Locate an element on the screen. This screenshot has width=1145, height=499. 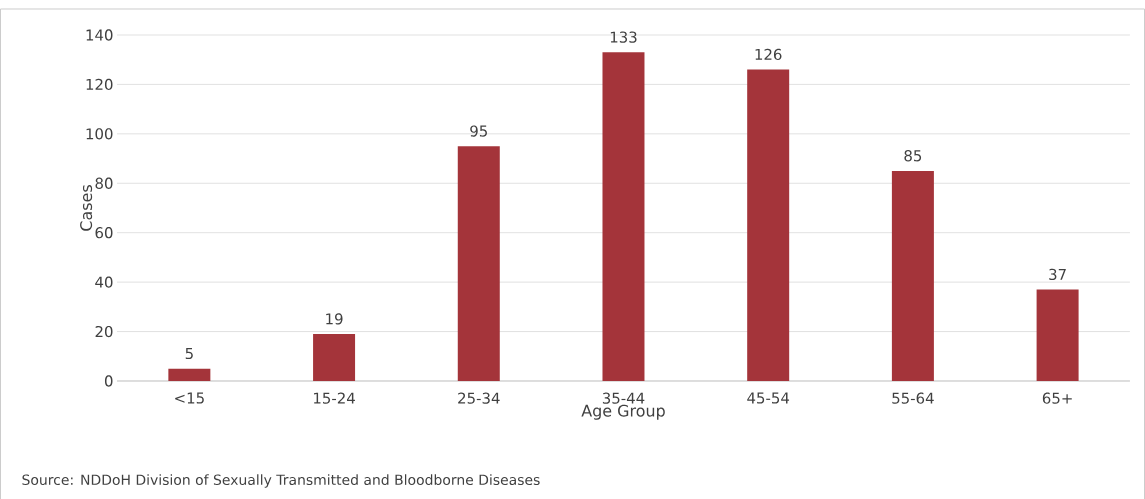
y-tick-label: 60 is located at coordinates (104, 233).